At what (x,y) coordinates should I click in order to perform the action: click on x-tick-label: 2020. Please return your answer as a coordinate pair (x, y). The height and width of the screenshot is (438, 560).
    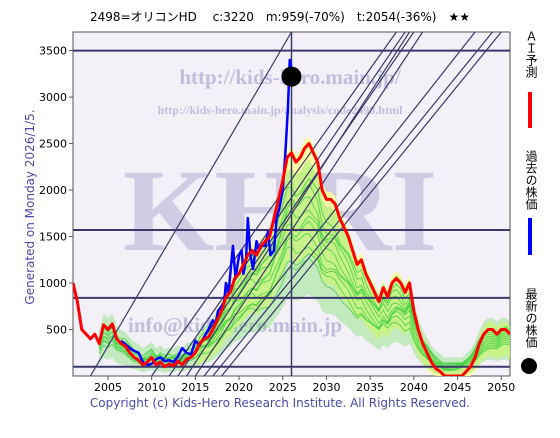
    Looking at the image, I should click on (239, 387).